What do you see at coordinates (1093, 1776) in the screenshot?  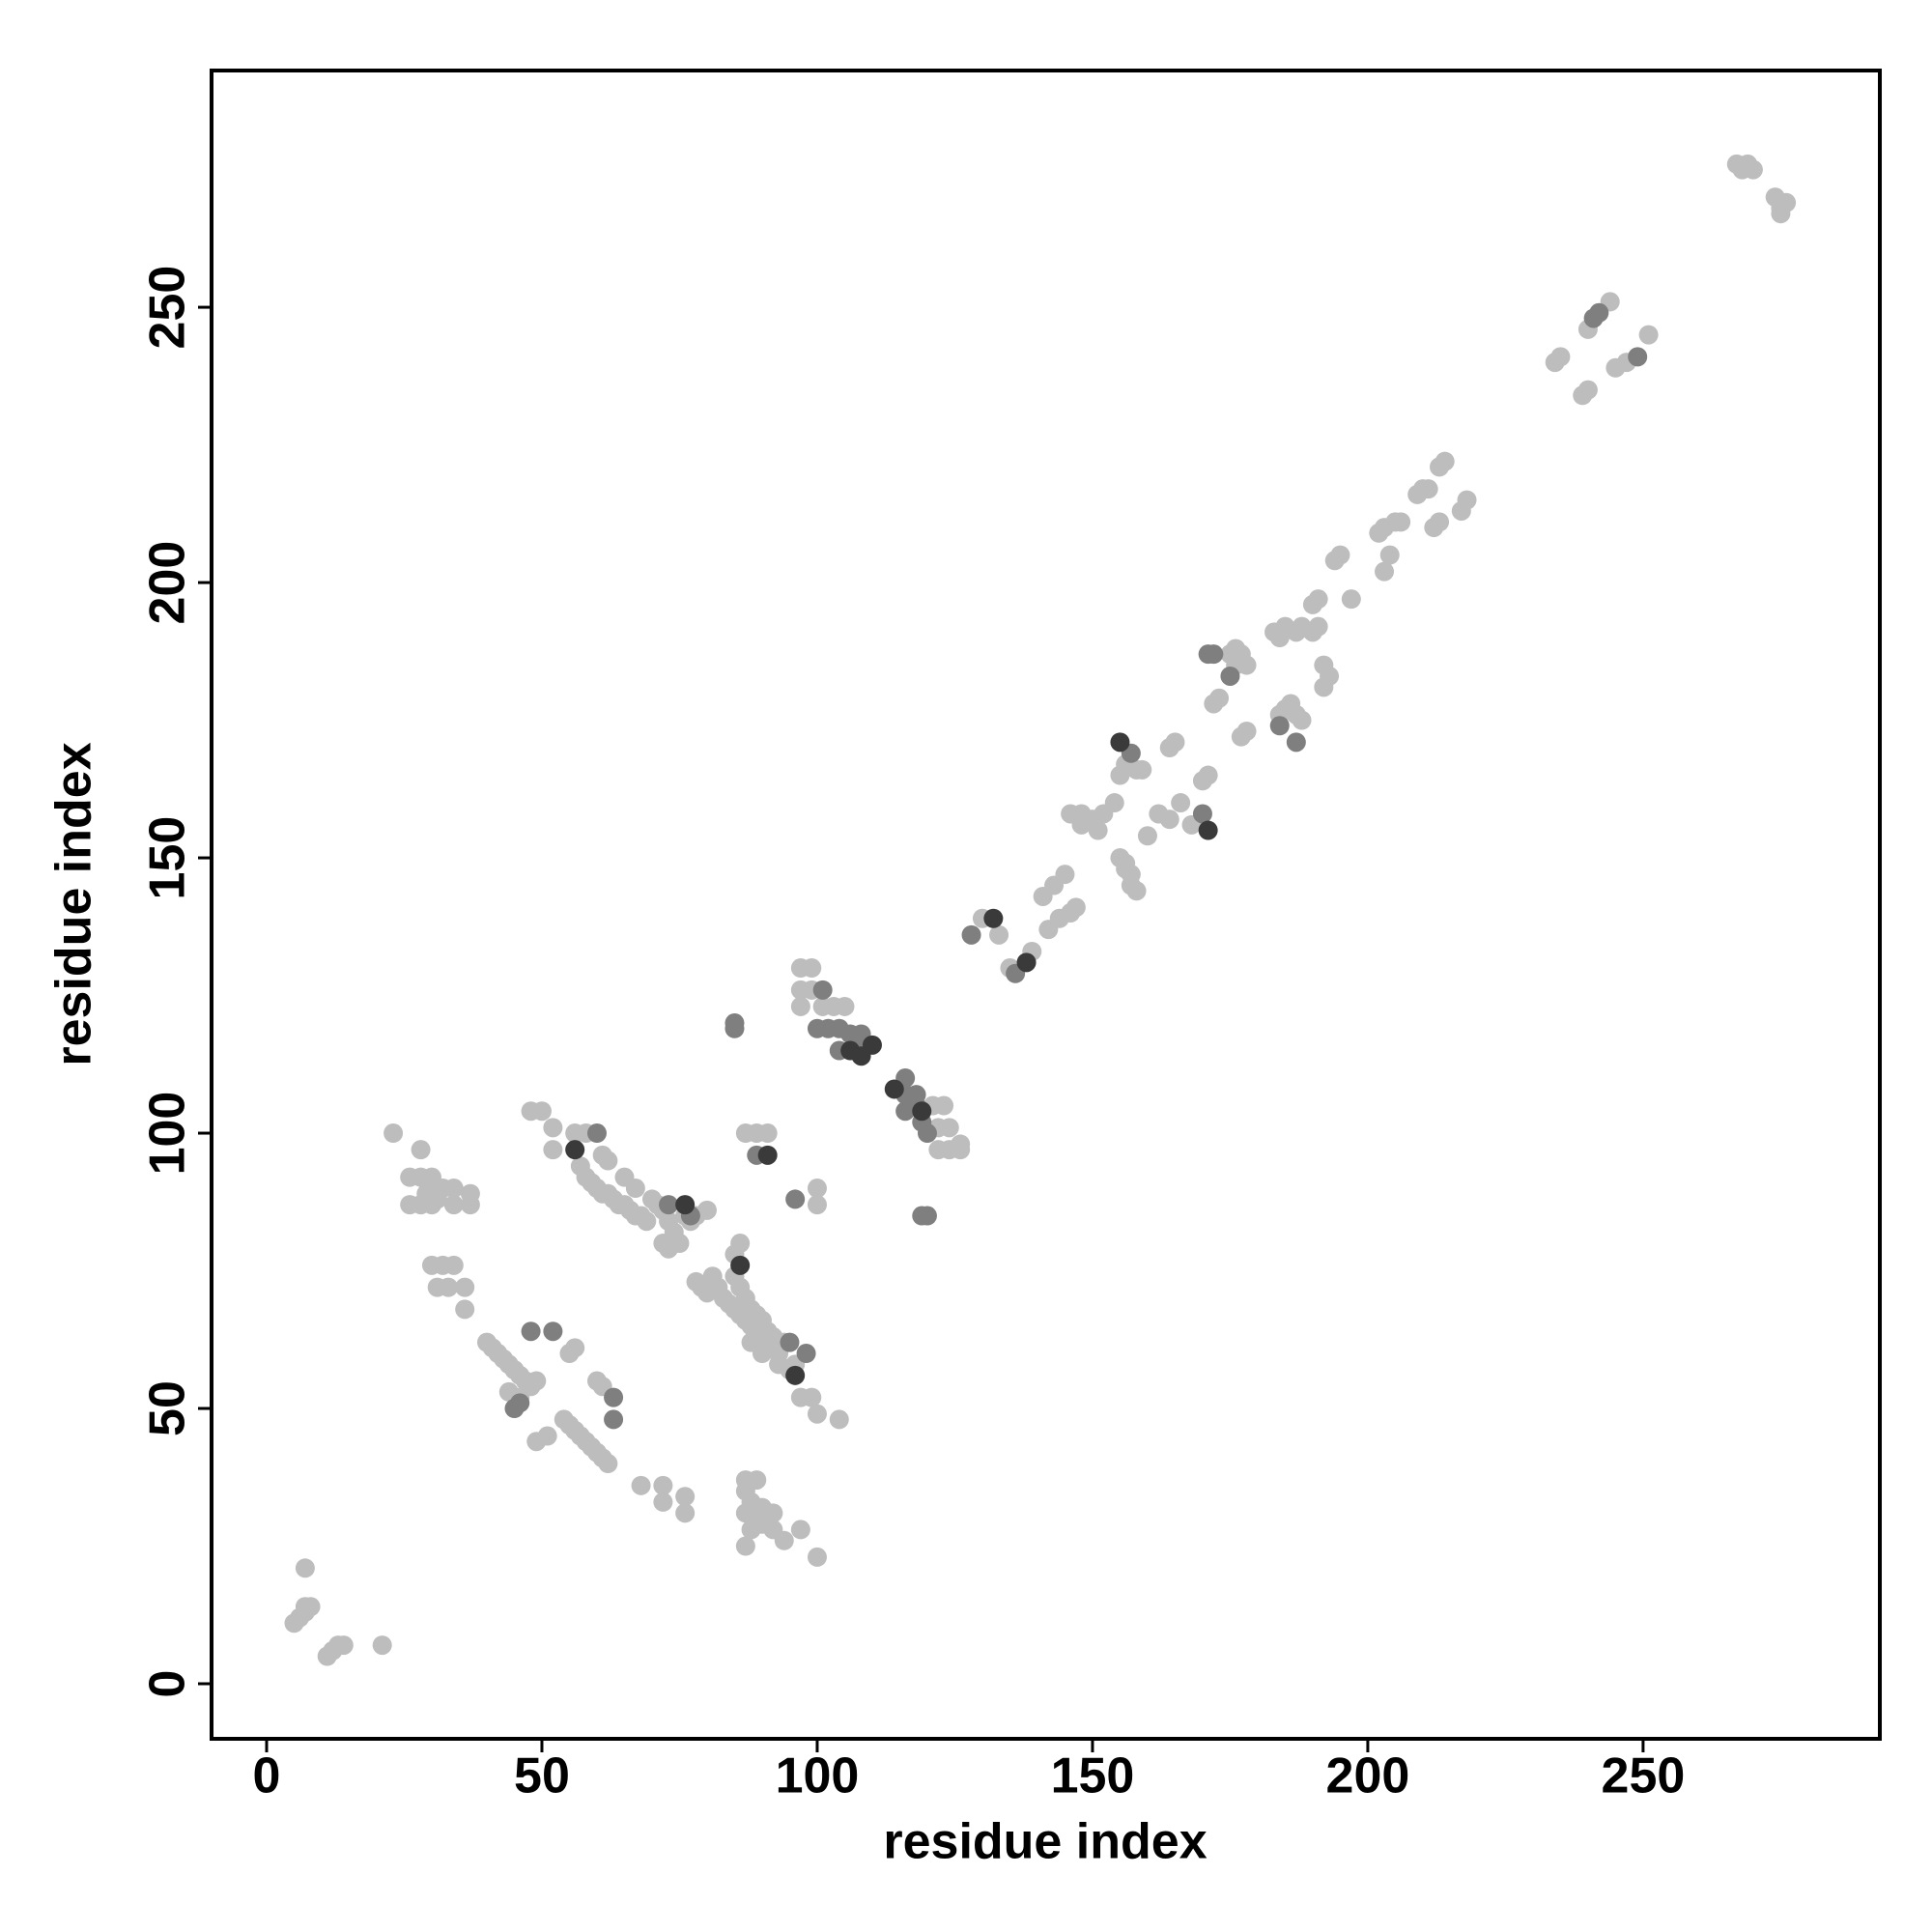 I see `x-tick-label: 150` at bounding box center [1093, 1776].